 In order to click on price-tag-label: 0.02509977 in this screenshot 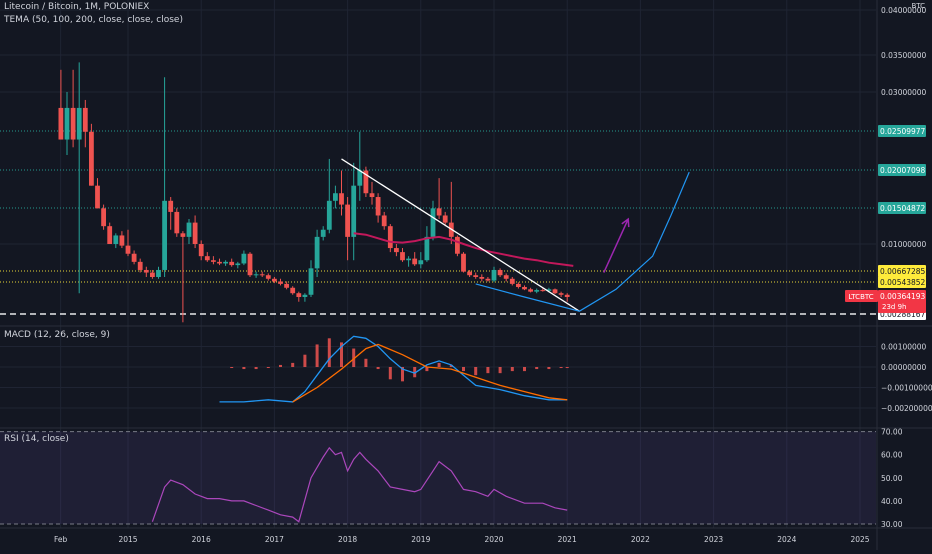, I will do `click(903, 131)`.